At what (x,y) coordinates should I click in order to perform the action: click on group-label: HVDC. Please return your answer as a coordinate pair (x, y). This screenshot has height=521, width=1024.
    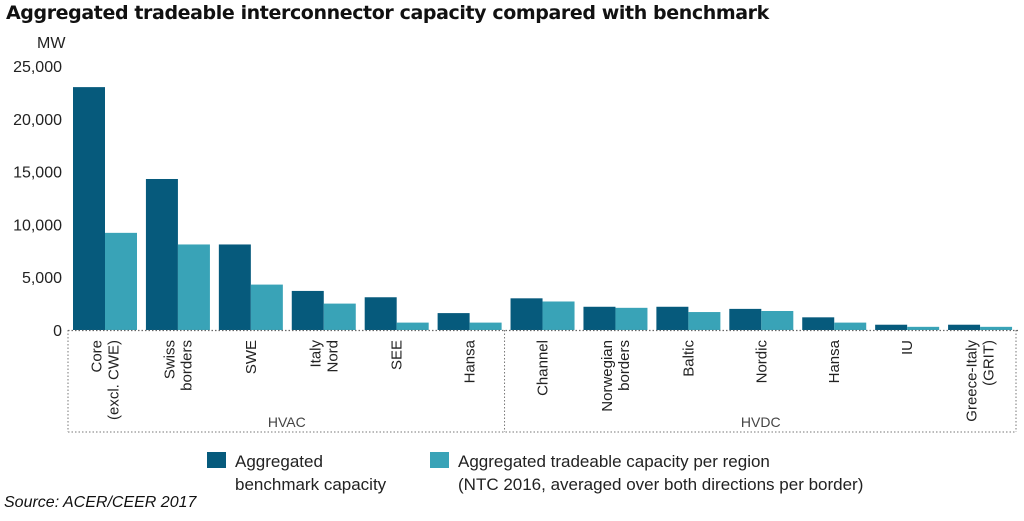
    Looking at the image, I should click on (761, 422).